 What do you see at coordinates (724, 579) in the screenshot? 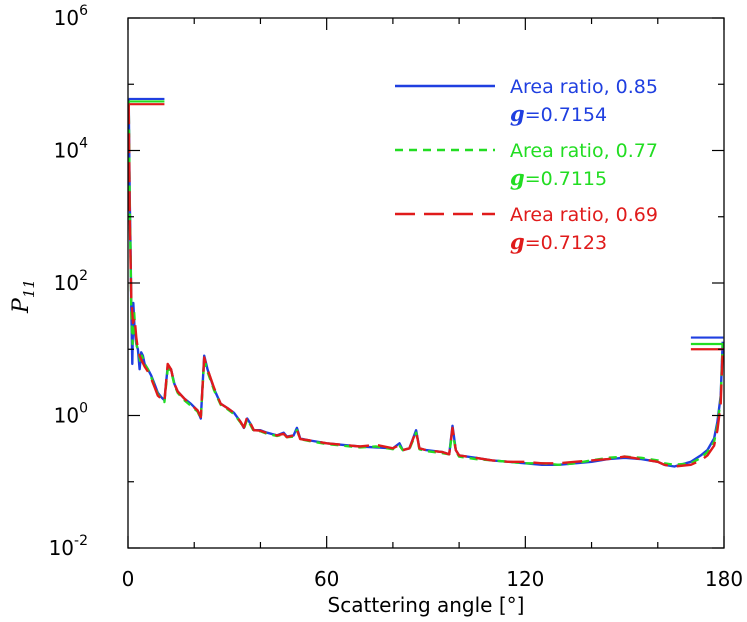
I see `x-tick-label: 180` at bounding box center [724, 579].